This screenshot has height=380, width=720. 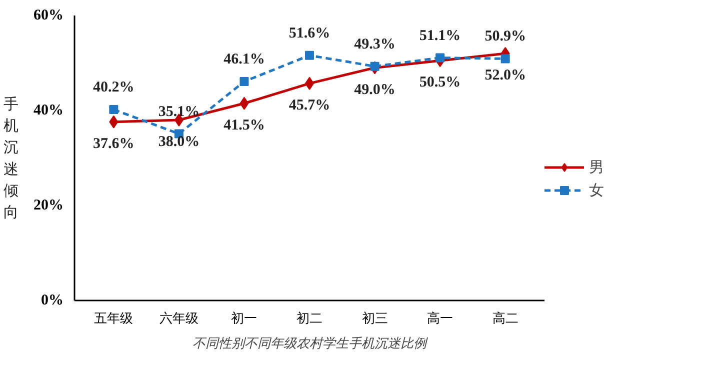 I want to click on x-tick-label: 初二, so click(x=309, y=319).